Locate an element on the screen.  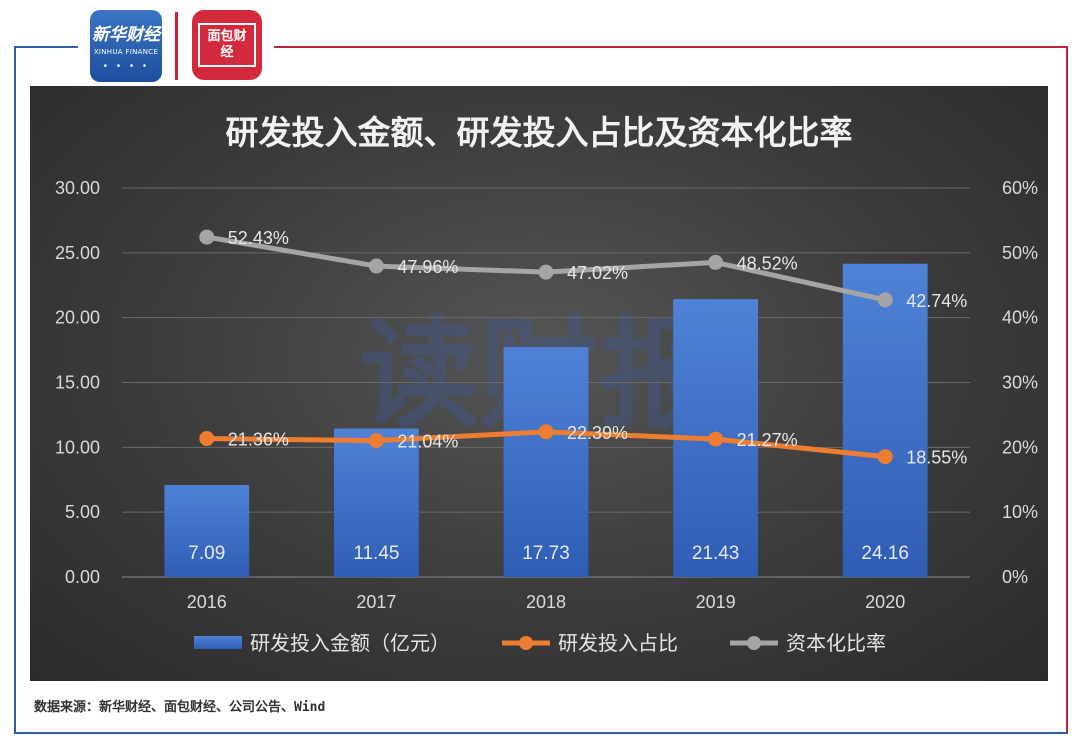
y-tick-right: 0% is located at coordinates (1015, 577).